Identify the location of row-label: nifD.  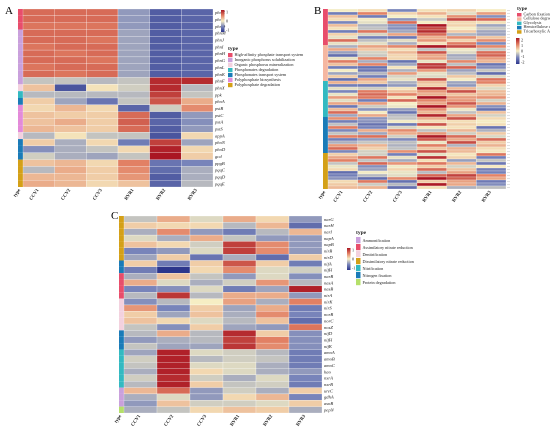
(328, 333).